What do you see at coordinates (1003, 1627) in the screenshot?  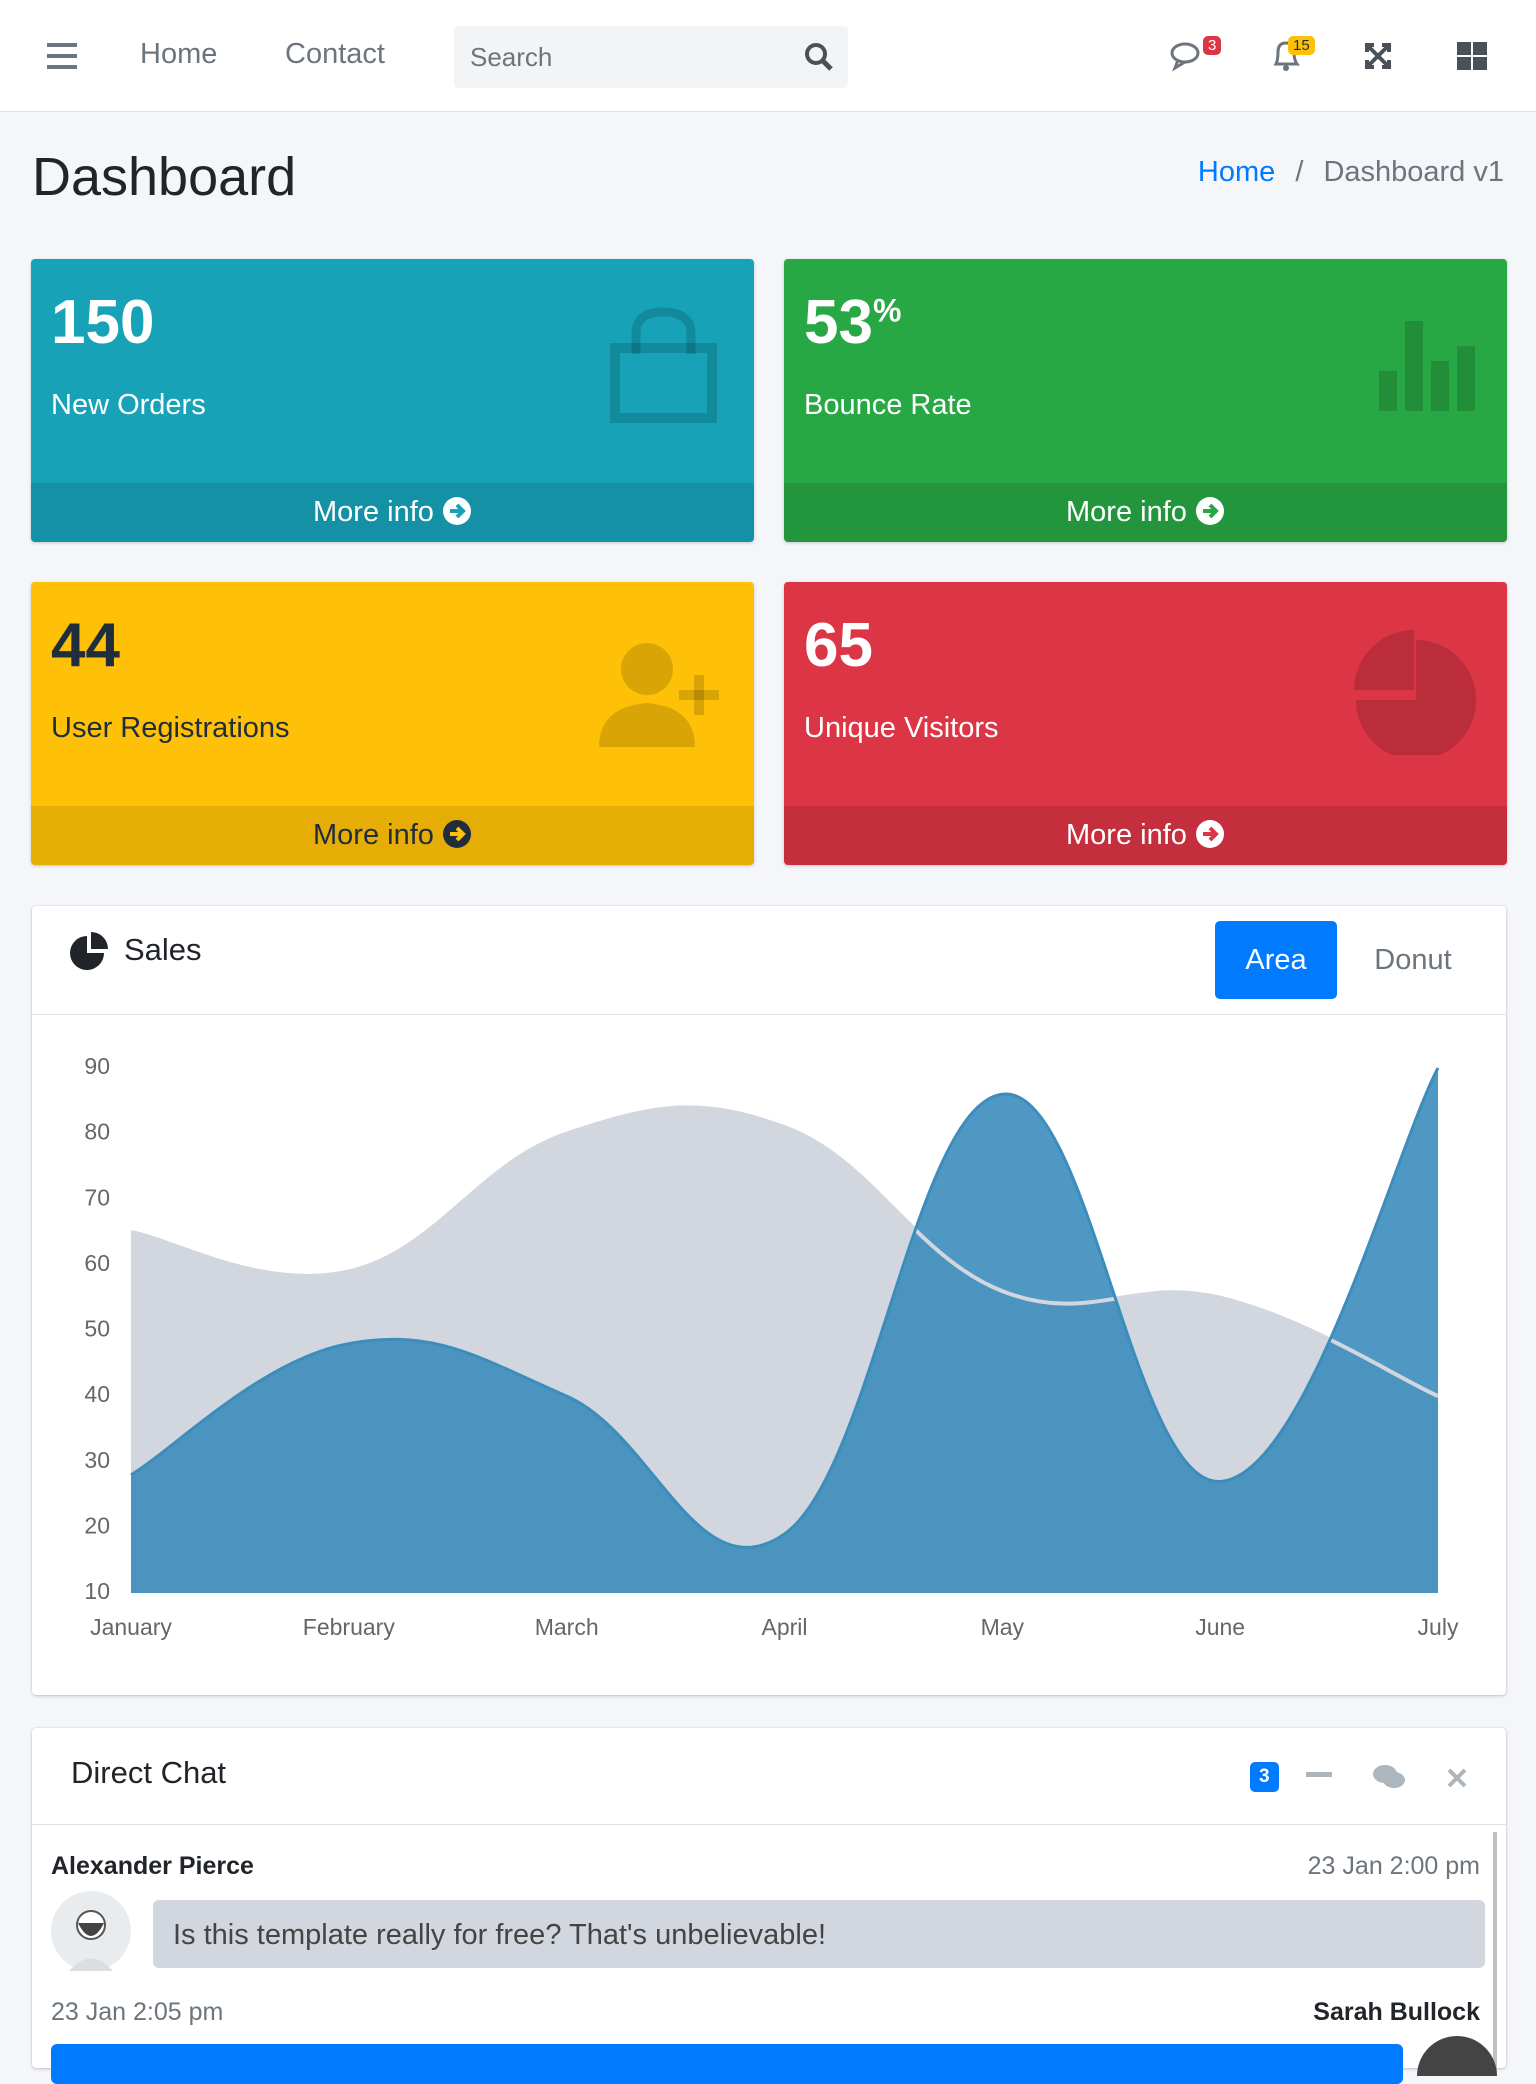 I see `x-tick-label: May` at bounding box center [1003, 1627].